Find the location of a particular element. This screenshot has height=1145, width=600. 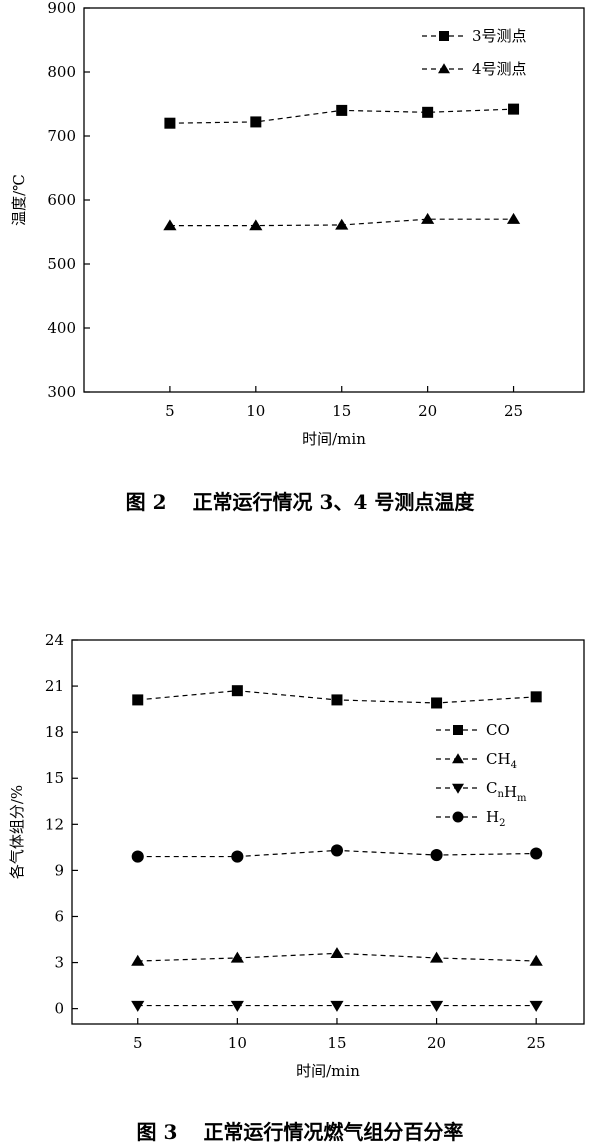

y-axis-label: 各气体组分/% is located at coordinates (17, 832).